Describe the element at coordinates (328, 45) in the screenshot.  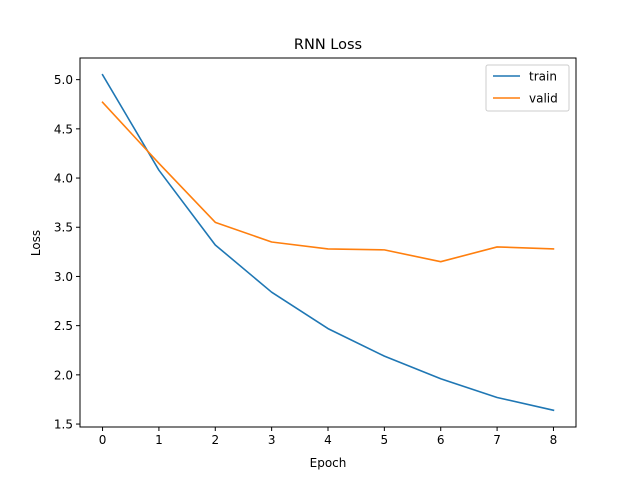
I see `chart-title: RNN Loss` at that location.